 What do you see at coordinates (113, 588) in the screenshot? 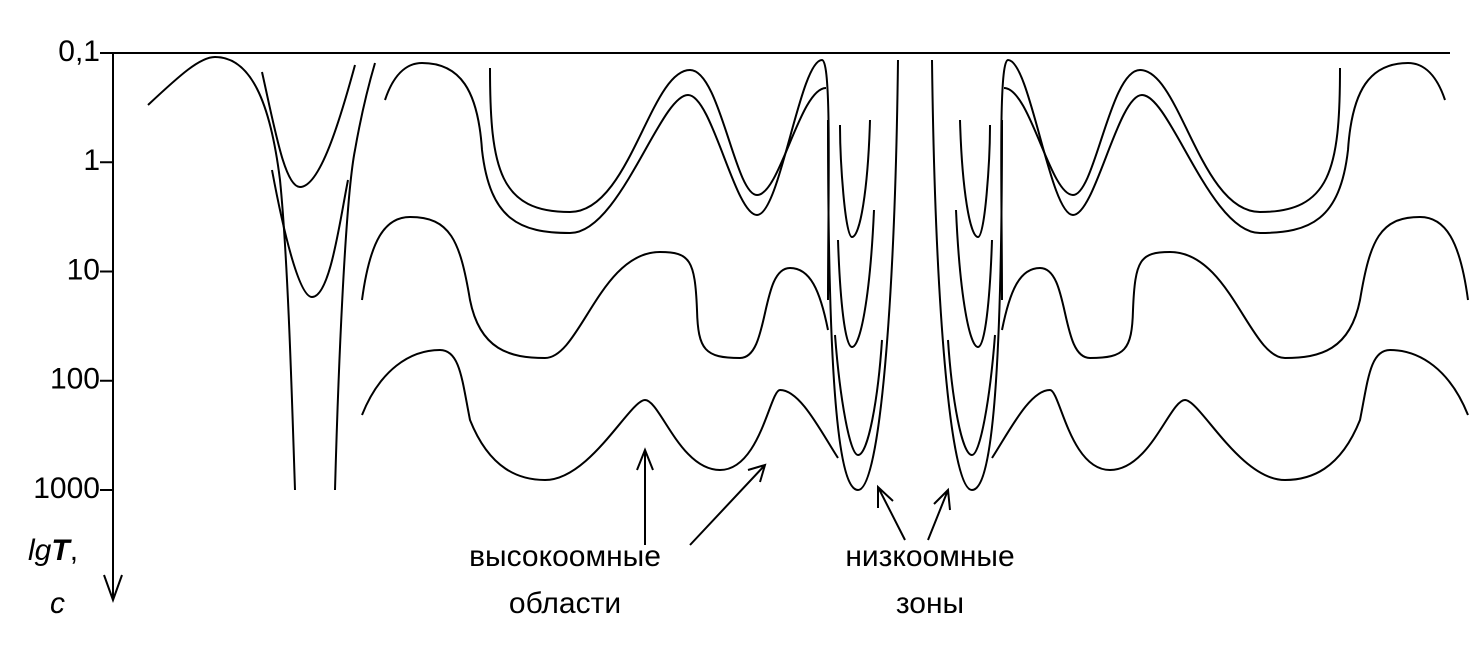
I see `axis-arrow` at bounding box center [113, 588].